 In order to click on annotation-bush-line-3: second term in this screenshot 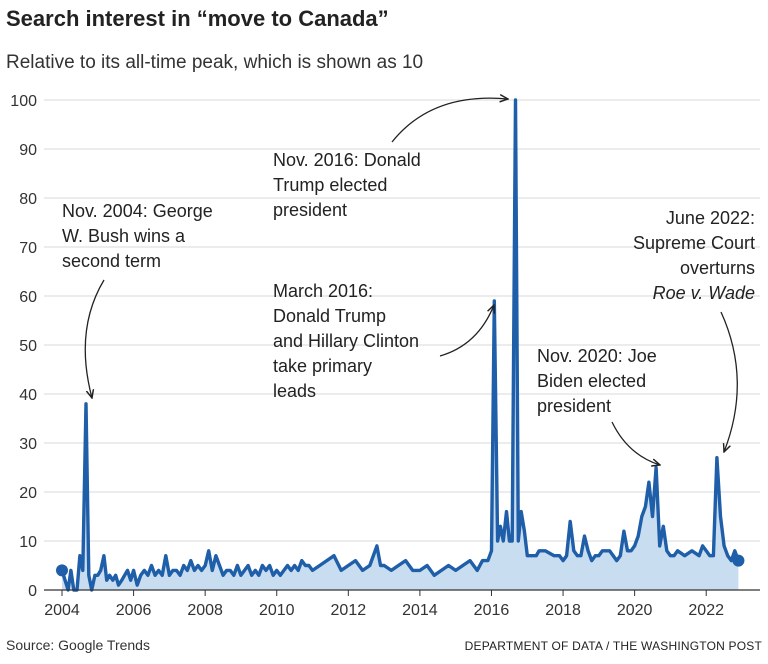, I will do `click(111, 261)`.